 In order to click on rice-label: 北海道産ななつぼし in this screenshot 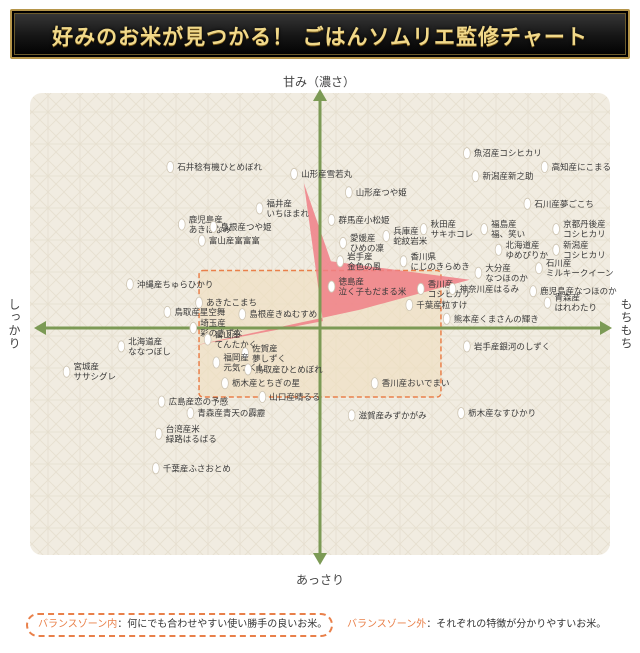, I will do `click(149, 346)`.